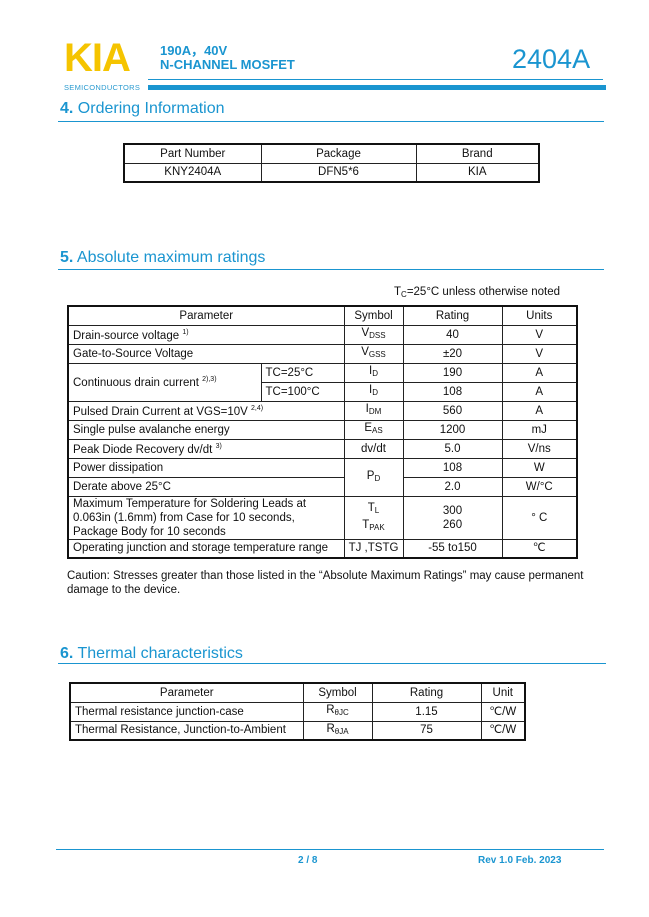 Image resolution: width=649 pixels, height=917 pixels. I want to click on text: Symbol, so click(337, 692).